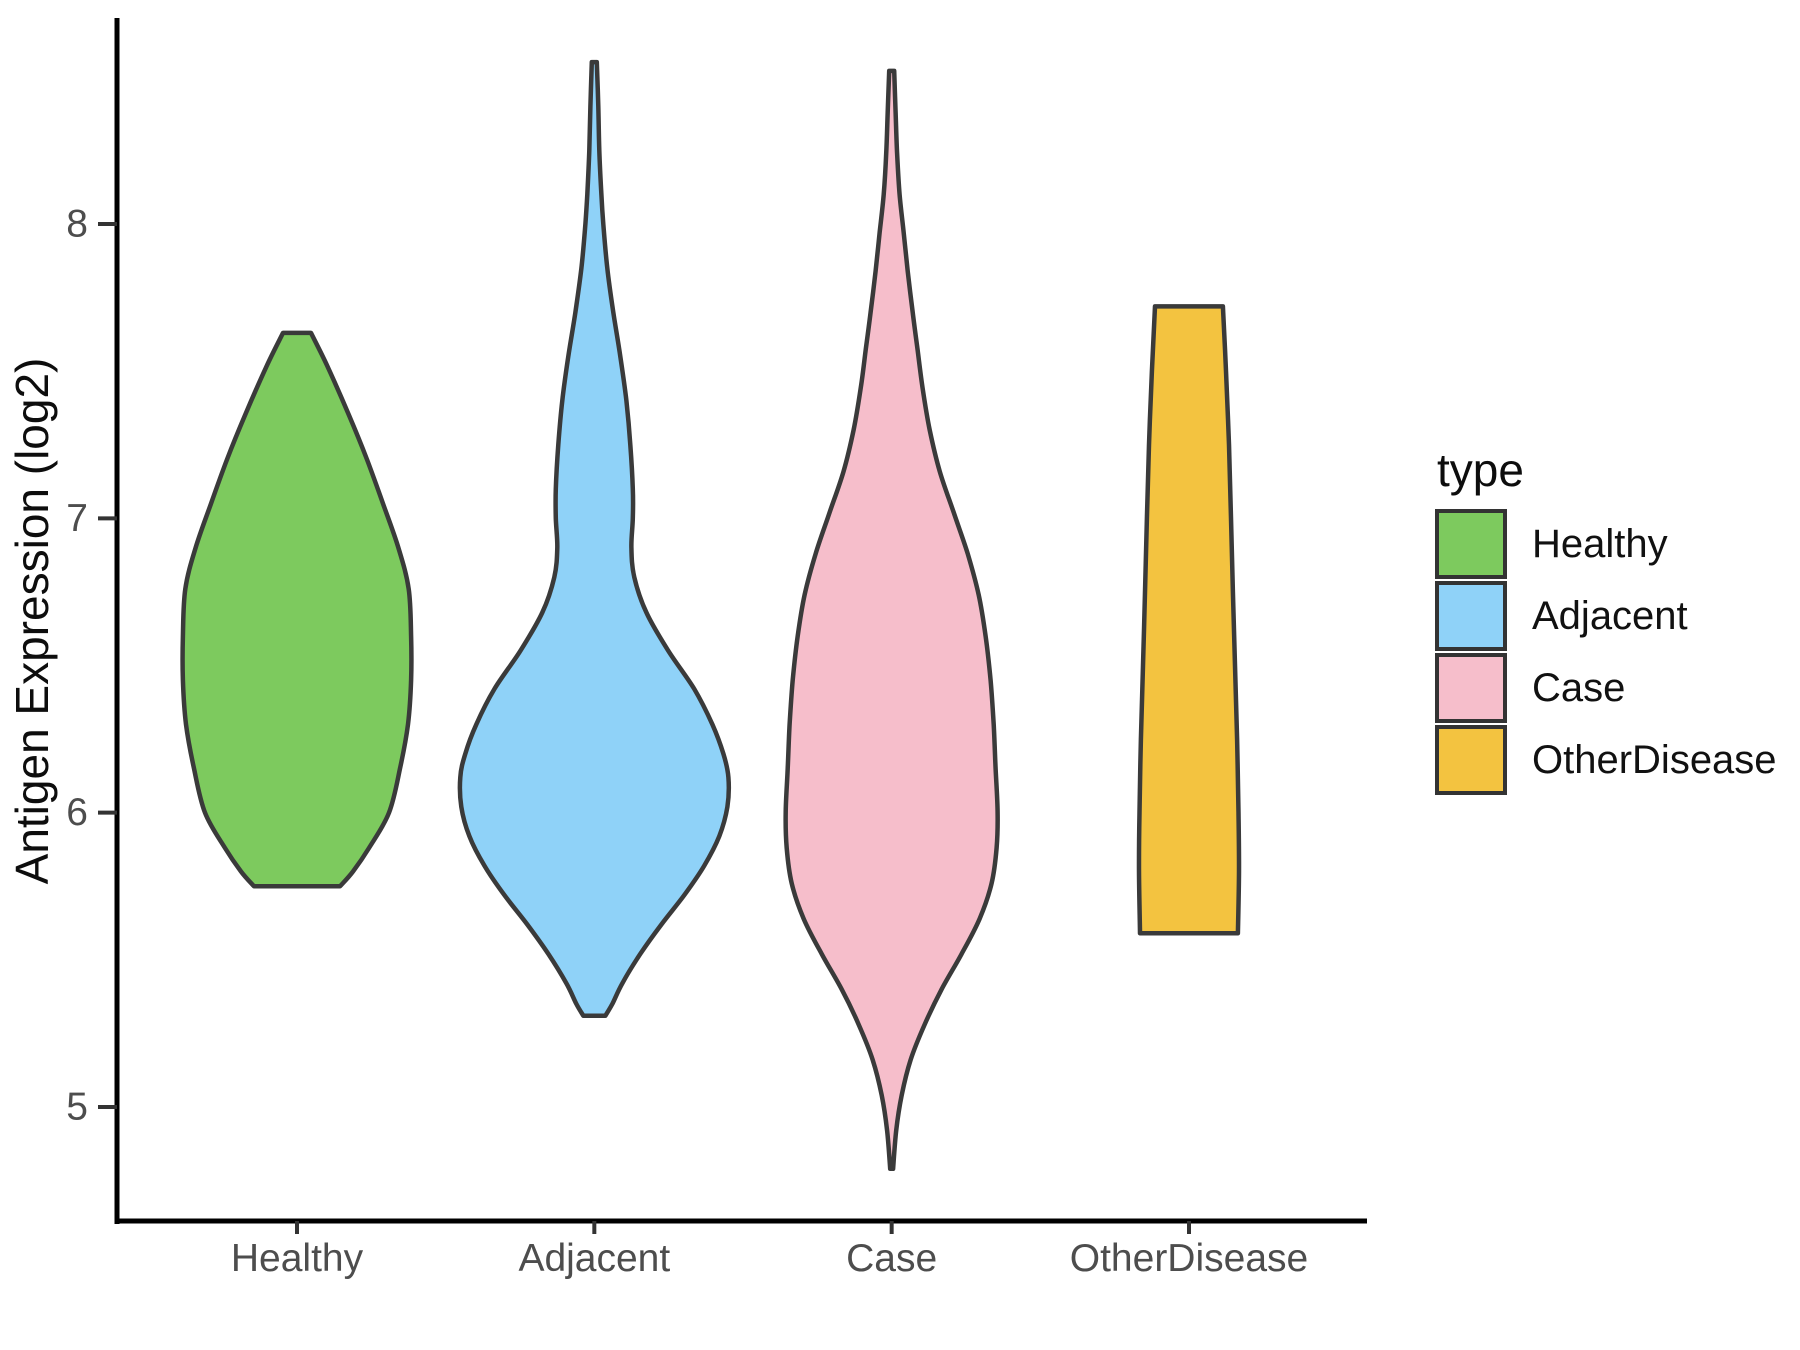 The image size is (1800, 1350). What do you see at coordinates (77, 224) in the screenshot?
I see `y-tick-label-8: 8` at bounding box center [77, 224].